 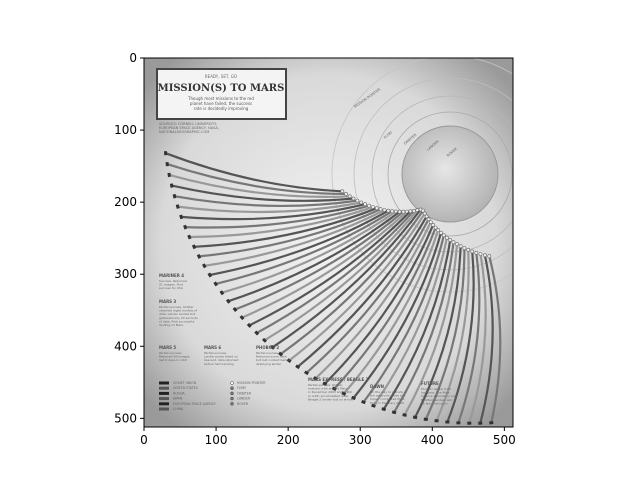 I want to click on y-tick-label: 400, so click(x=125, y=346).